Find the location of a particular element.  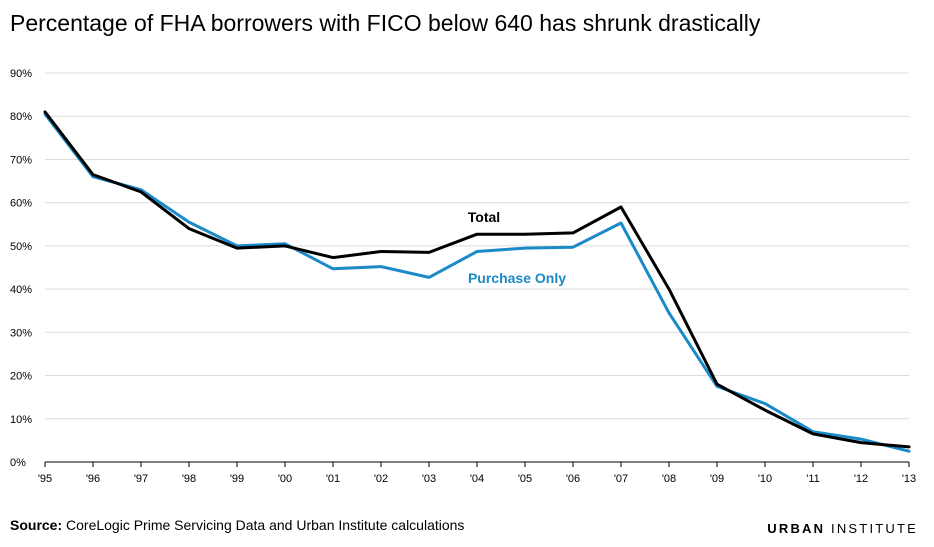

y-tick-label: 30% is located at coordinates (21, 333).